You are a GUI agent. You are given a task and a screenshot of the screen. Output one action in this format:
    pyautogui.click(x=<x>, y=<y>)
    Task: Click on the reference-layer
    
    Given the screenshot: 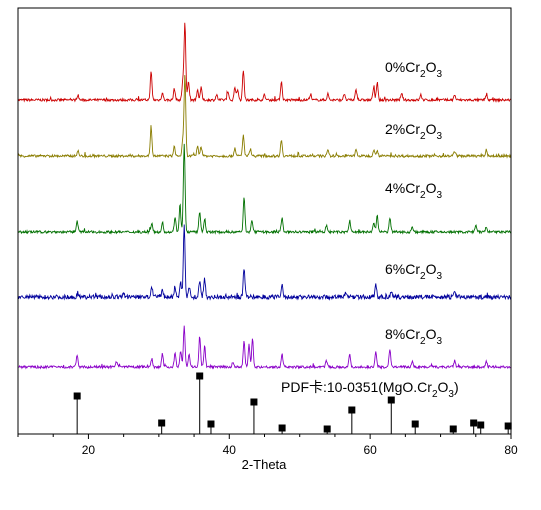 What is the action you would take?
    pyautogui.click(x=292, y=403)
    